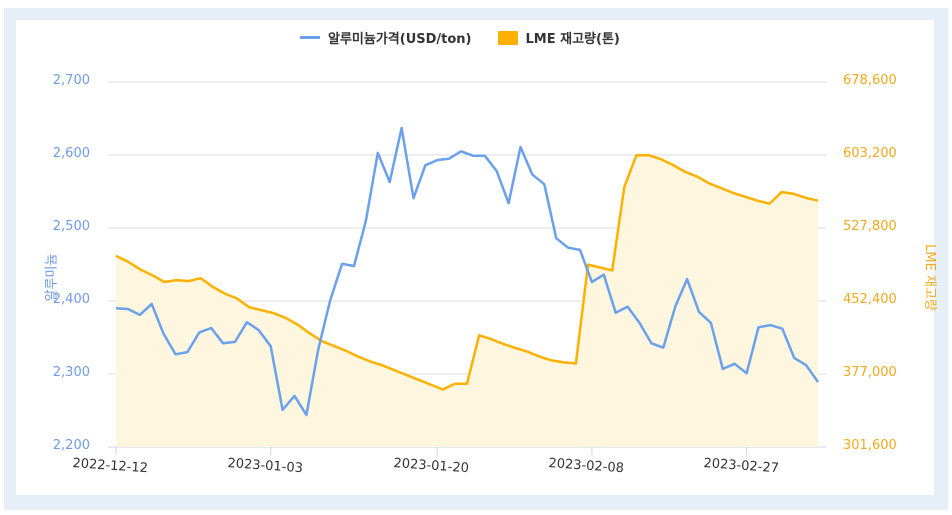 Image resolution: width=952 pixels, height=515 pixels. What do you see at coordinates (71, 153) in the screenshot?
I see `left-tick-label: 2,600` at bounding box center [71, 153].